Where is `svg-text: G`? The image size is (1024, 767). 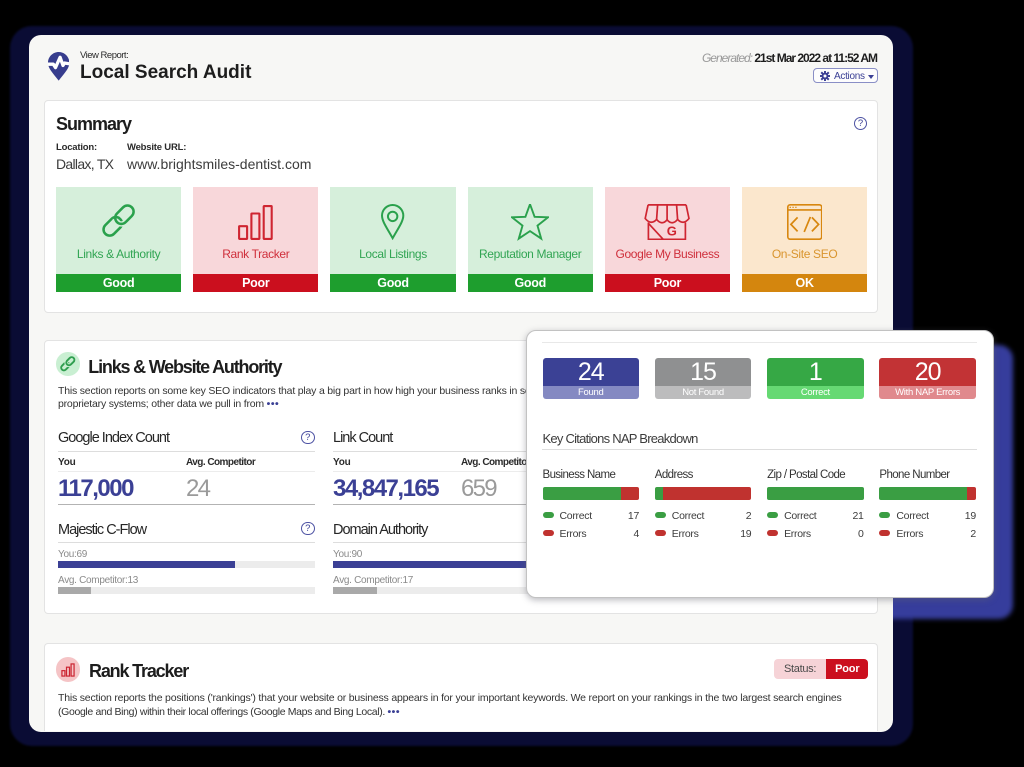
svg-text: G is located at coordinates (672, 231).